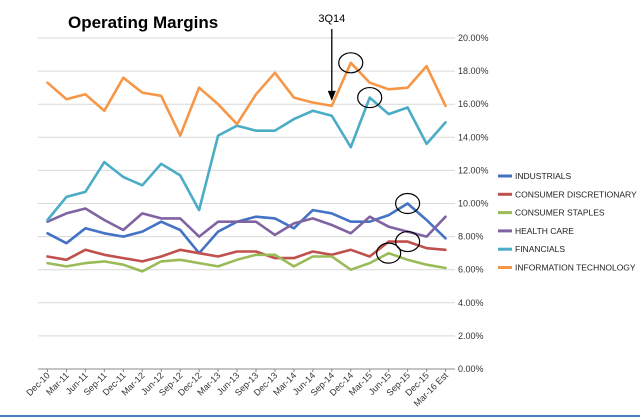 Image resolution: width=640 pixels, height=419 pixels. I want to click on y-tick-label: 10.00%, so click(473, 204).